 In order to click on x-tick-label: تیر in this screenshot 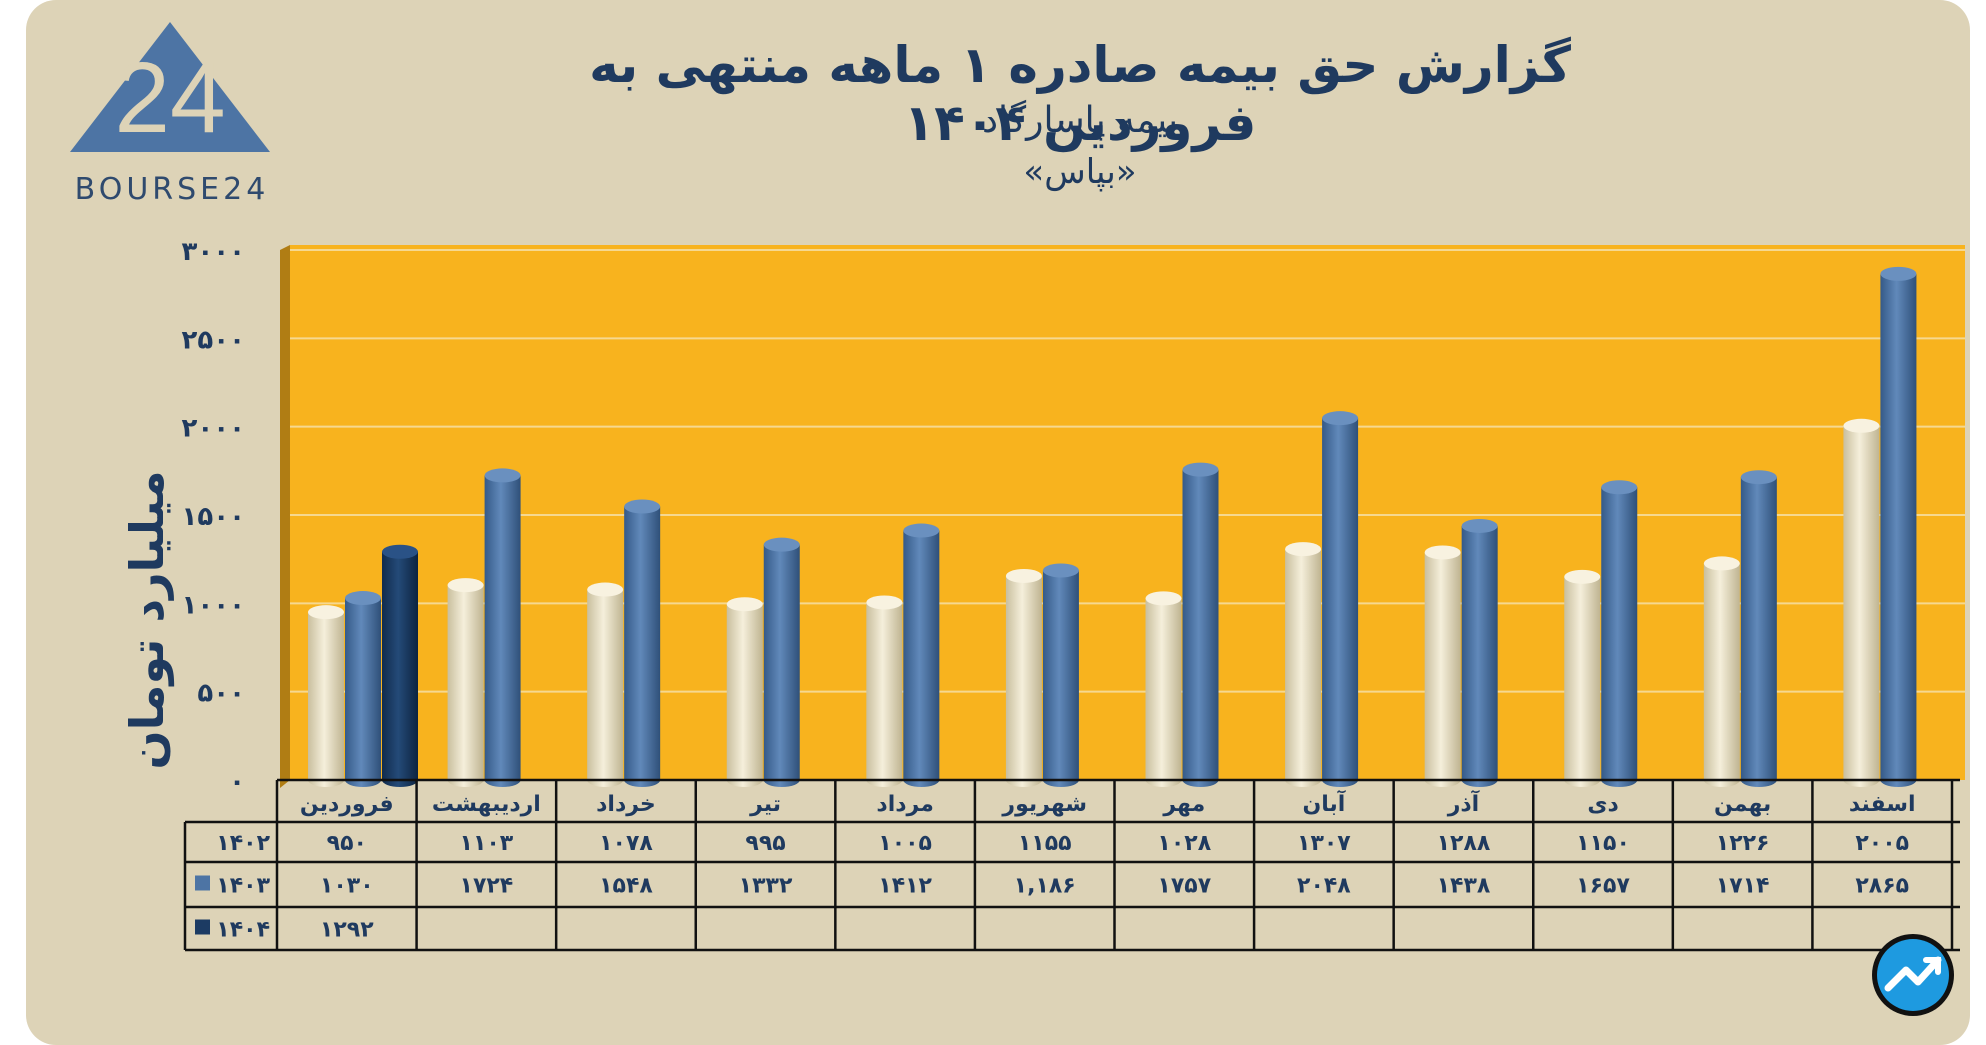, I will do `click(765, 804)`.